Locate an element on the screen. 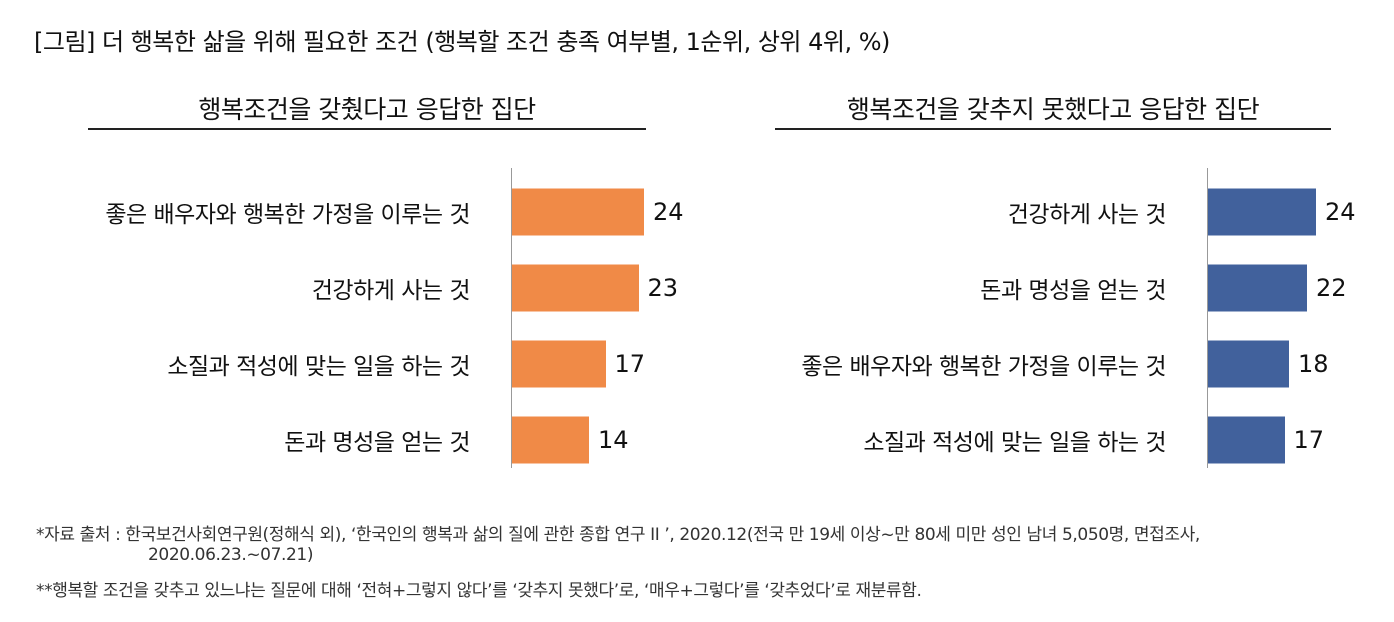 Image resolution: width=1394 pixels, height=622 pixels. source-footnote-line2: 2020.06.23.~07.21) is located at coordinates (231, 555).